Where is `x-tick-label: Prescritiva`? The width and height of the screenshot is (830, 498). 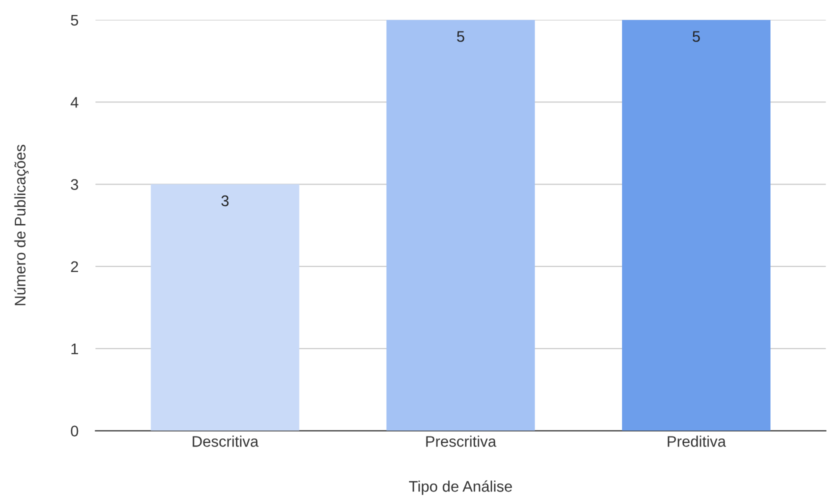
x-tick-label: Prescritiva is located at coordinates (461, 441).